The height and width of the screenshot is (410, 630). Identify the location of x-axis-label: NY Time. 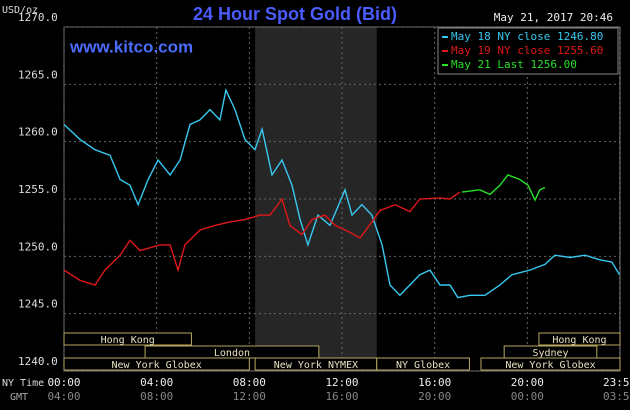
(23, 383).